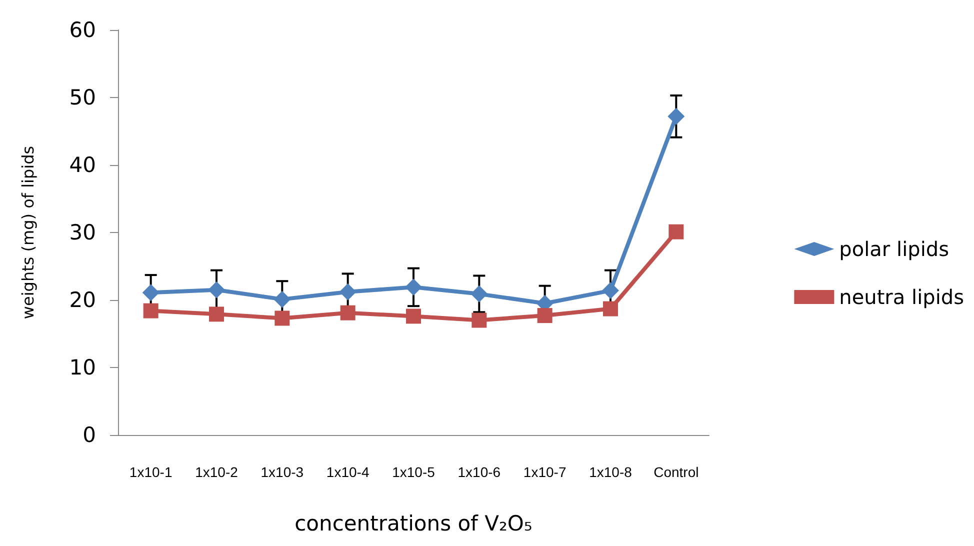  Describe the element at coordinates (82, 300) in the screenshot. I see `y-tick-label: 20` at that location.